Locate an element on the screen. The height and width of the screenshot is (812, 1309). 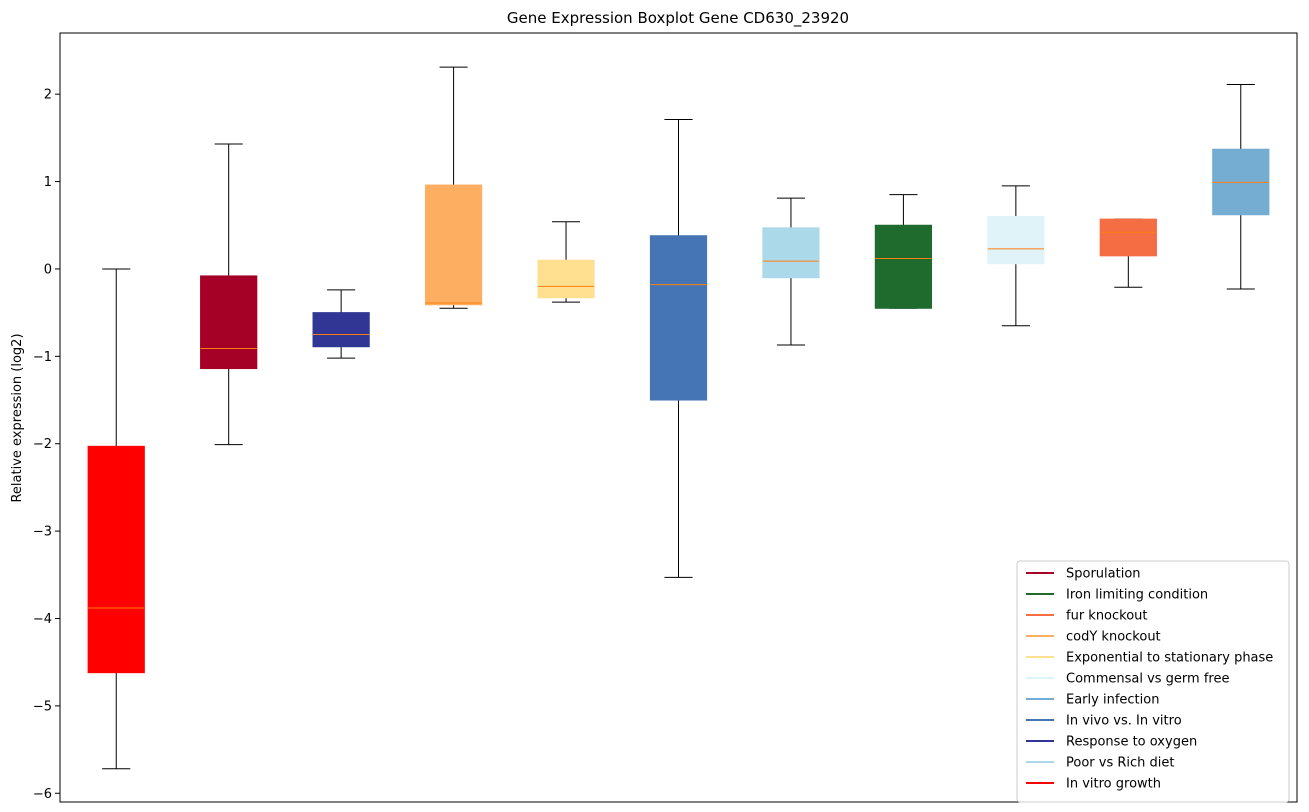
y-axis-label: Relative expression (log2) is located at coordinates (17, 417).